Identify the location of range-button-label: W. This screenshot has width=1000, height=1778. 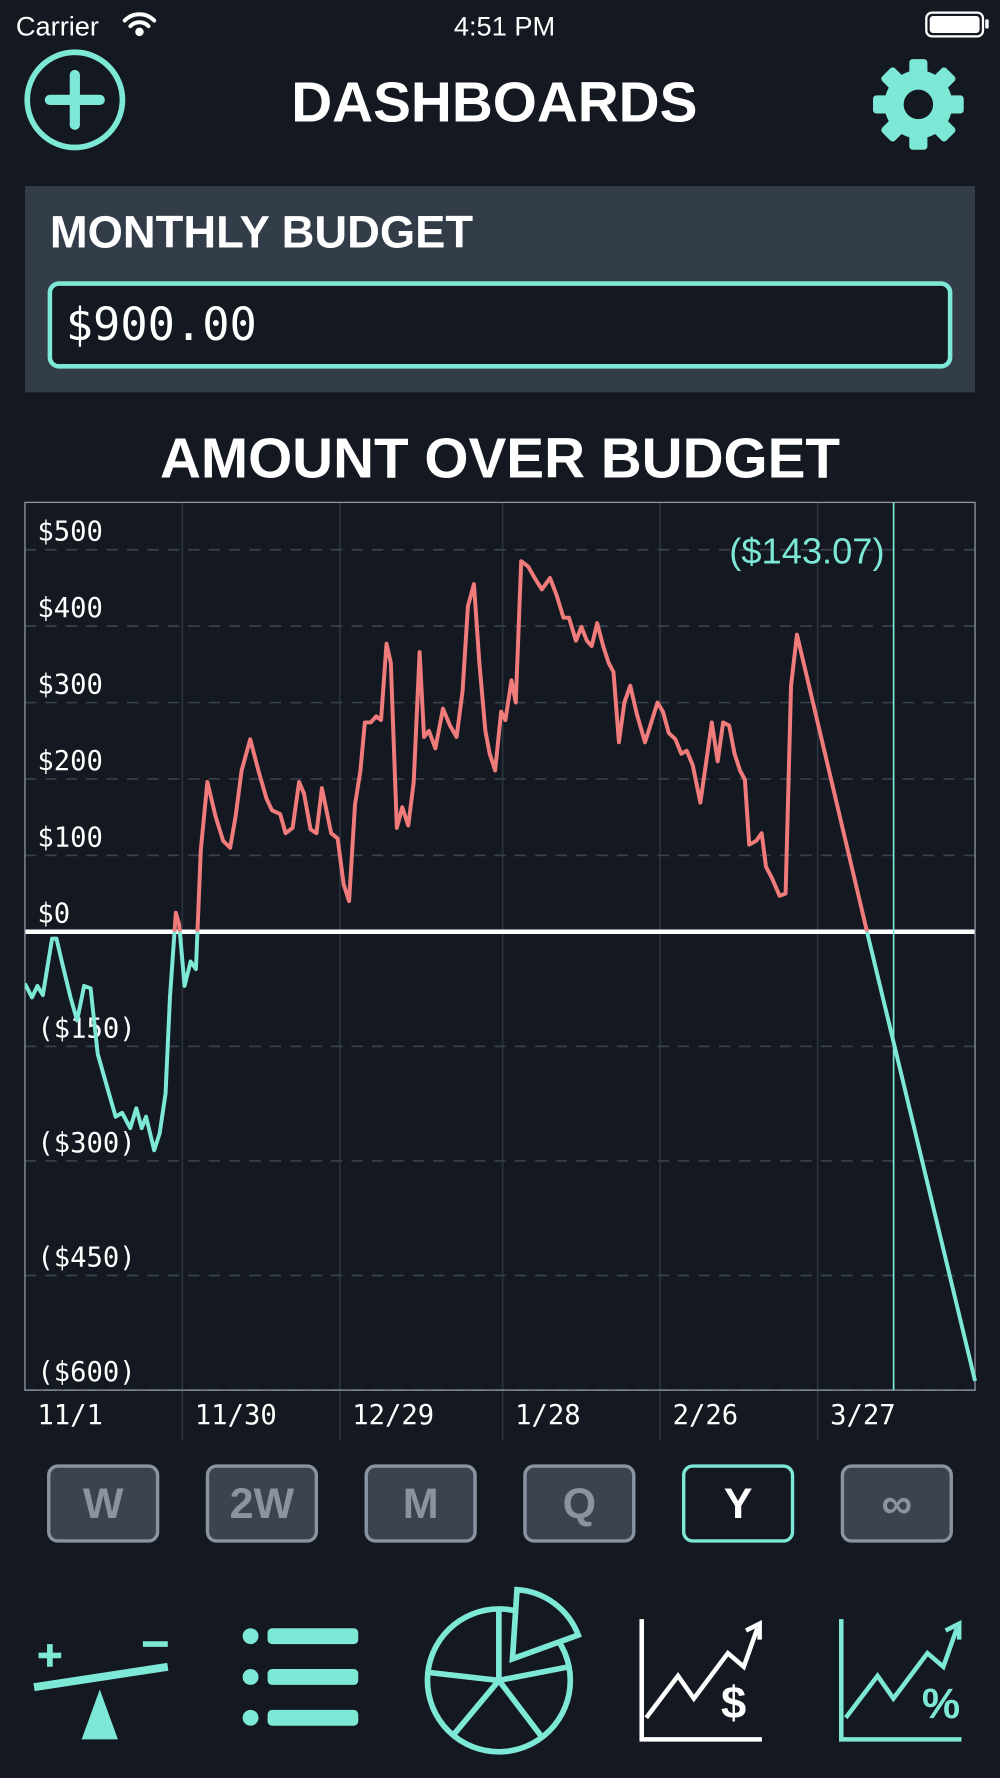
(103, 1504).